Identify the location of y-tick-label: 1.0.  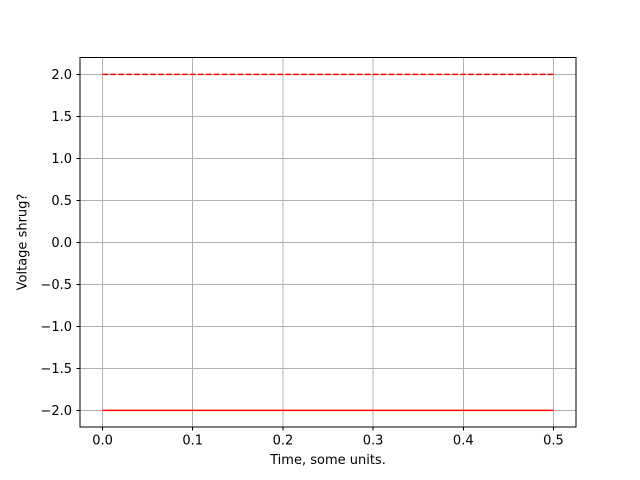
(61, 159).